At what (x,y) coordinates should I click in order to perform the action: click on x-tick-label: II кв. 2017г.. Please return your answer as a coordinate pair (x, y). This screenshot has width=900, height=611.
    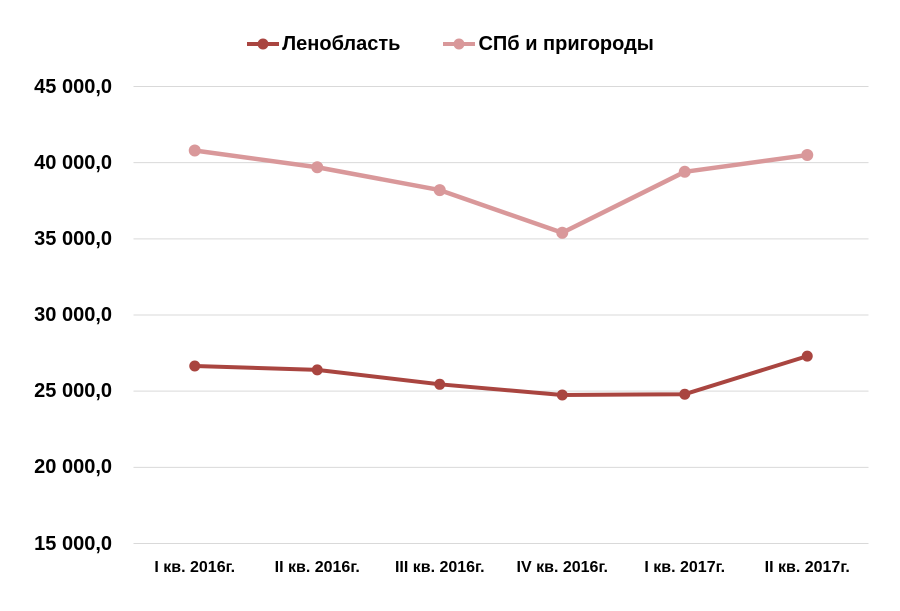
    Looking at the image, I should click on (807, 567).